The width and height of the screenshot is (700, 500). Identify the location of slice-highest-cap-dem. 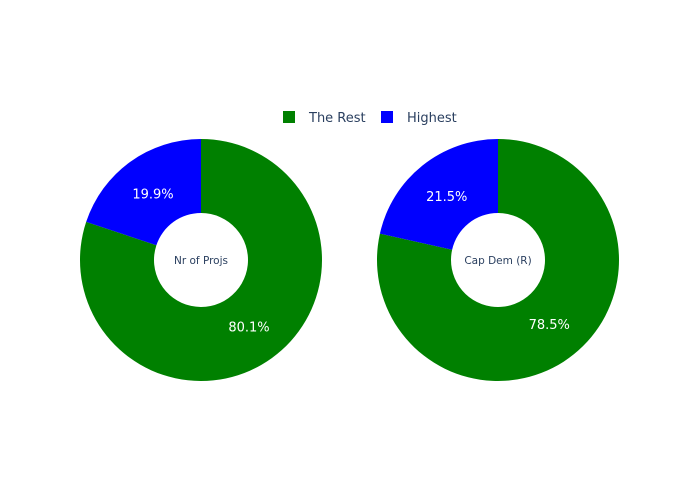
(438, 194).